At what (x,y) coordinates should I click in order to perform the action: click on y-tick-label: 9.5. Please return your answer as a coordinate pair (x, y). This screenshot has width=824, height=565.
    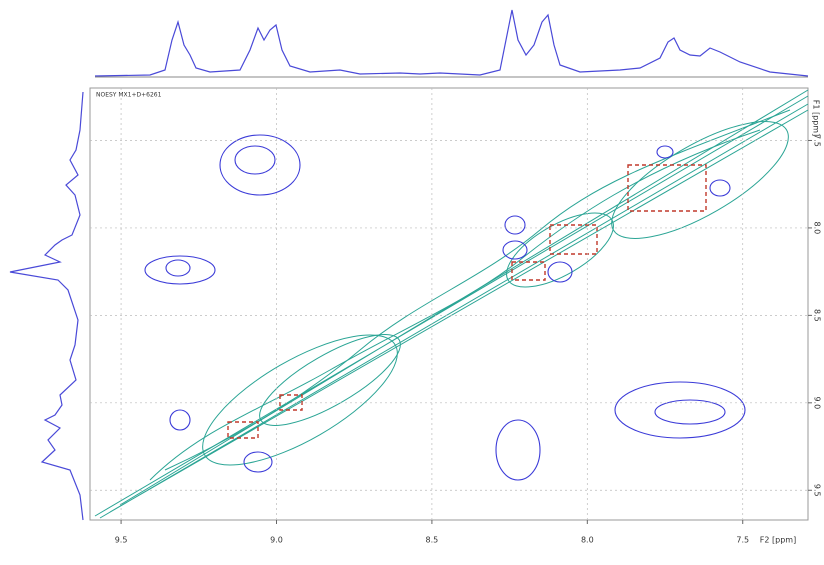
    Looking at the image, I should click on (817, 490).